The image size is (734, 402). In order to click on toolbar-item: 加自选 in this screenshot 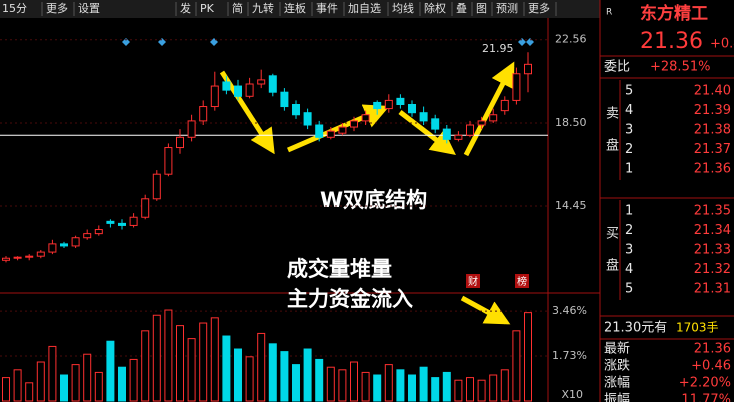, I will do `click(364, 8)`.